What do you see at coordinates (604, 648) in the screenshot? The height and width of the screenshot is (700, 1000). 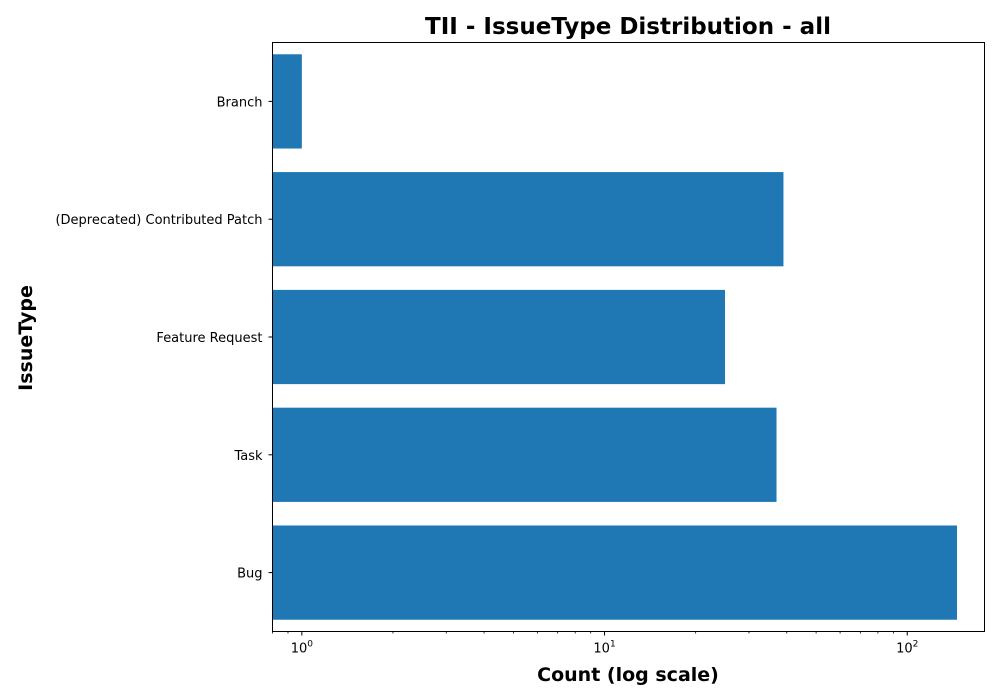 I see `x-tick-label-10: 10¹` at bounding box center [604, 648].